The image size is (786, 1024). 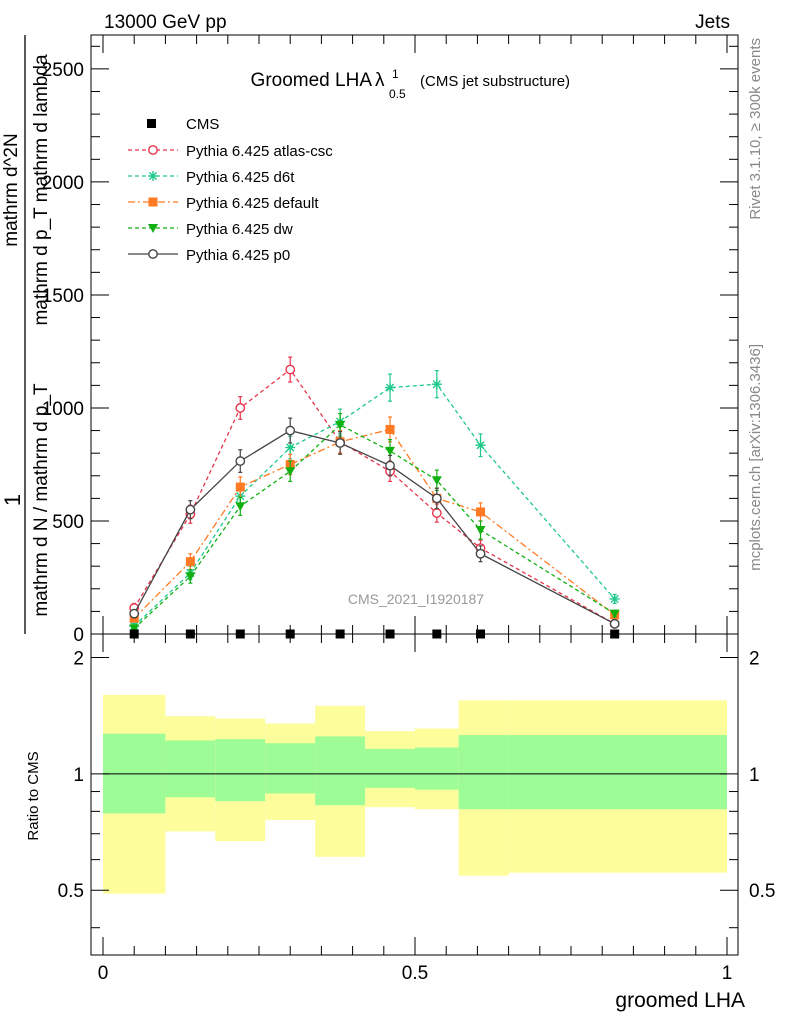 I want to click on legend-entry: Pythia 6.425 default, so click(x=223, y=203).